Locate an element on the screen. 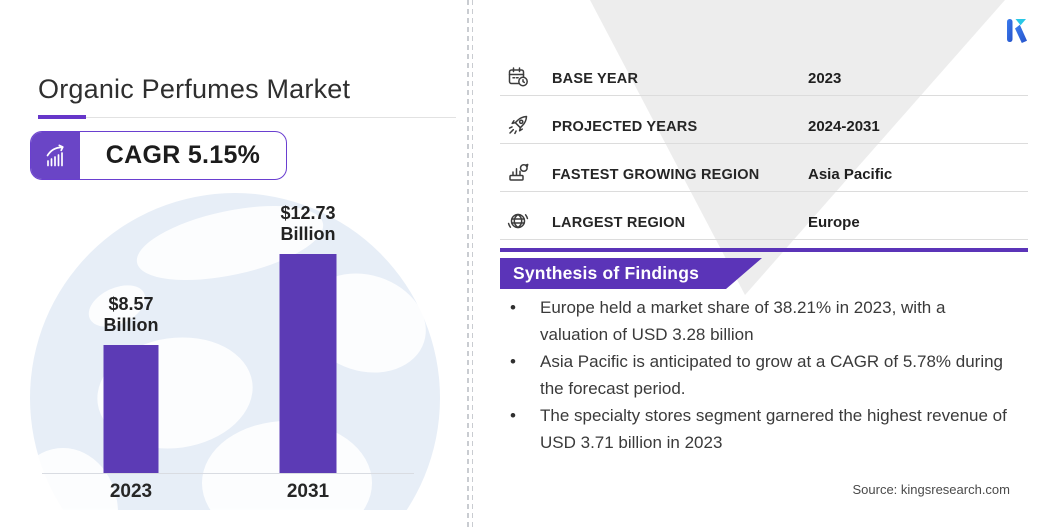 The height and width of the screenshot is (528, 1056). cagr-badge: CAGR 5.15% is located at coordinates (158, 155).